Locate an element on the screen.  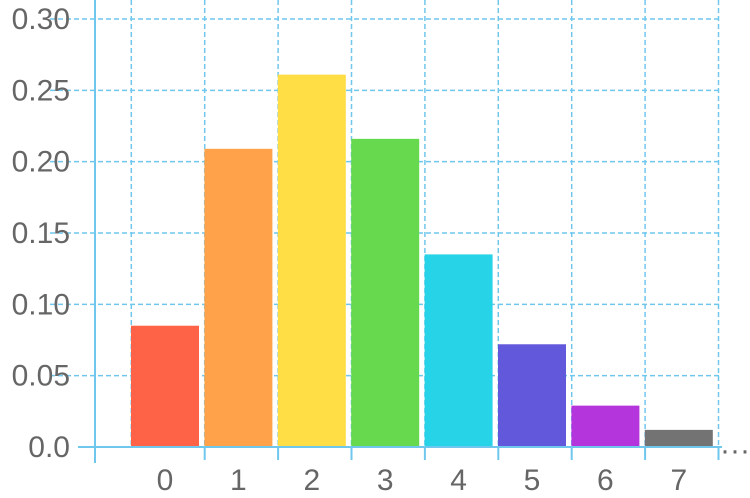
y-tick-label: 0.30 is located at coordinates (41, 19).